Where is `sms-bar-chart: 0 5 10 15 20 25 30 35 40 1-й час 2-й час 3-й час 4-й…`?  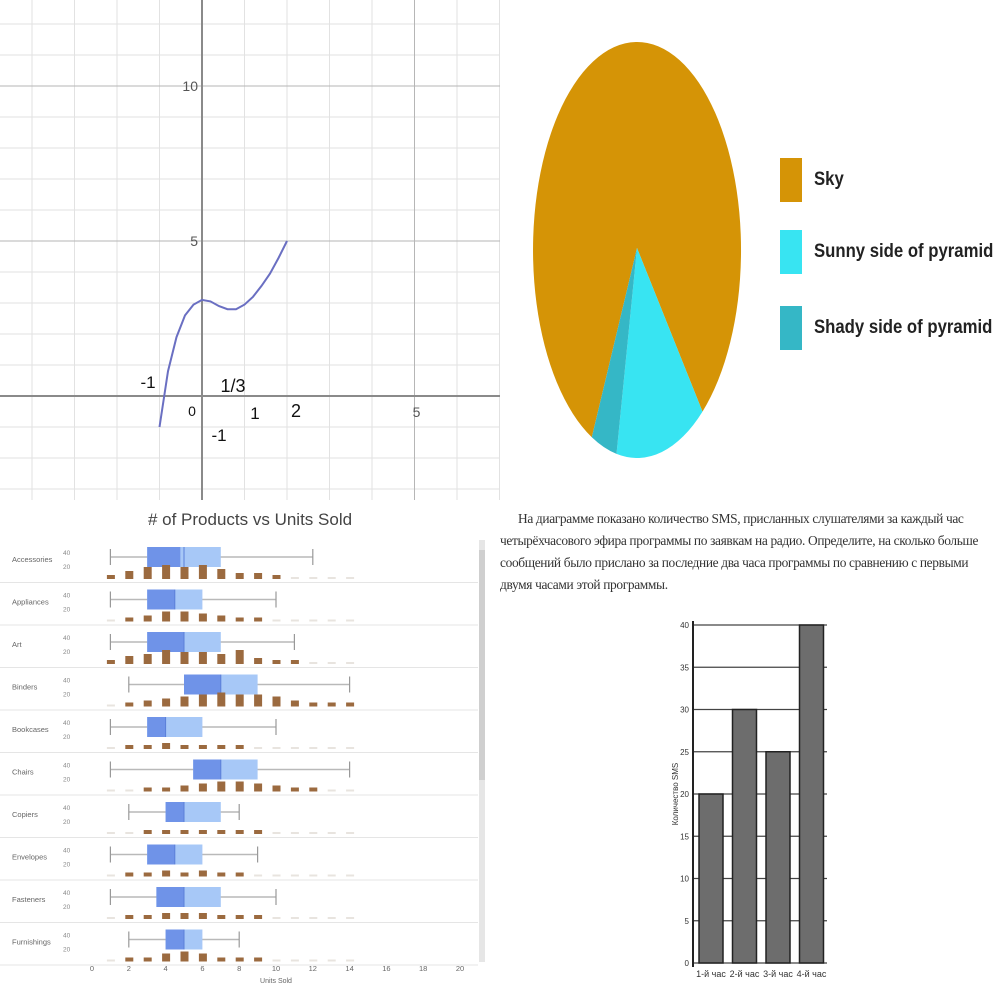
sms-bar-chart: 0 5 10 15 20 25 30 35 40 1-й час 2-й час 3-й час 4-й… is located at coordinates (749, 800).